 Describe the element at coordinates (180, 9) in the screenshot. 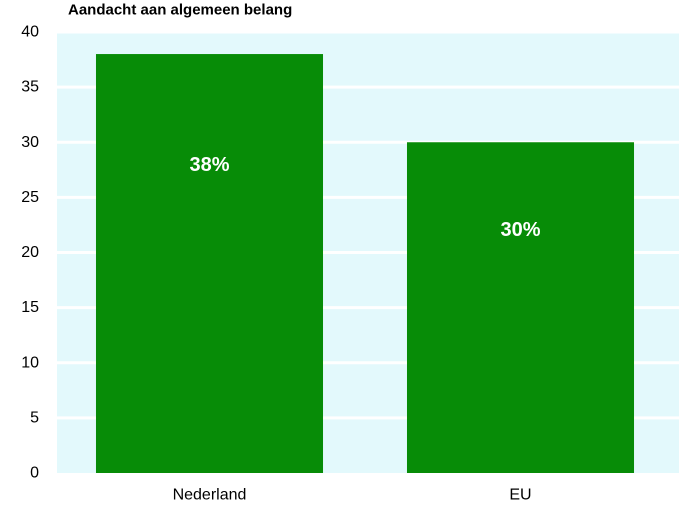

I see `chart-title: Aandacht aan algemeen belang` at that location.